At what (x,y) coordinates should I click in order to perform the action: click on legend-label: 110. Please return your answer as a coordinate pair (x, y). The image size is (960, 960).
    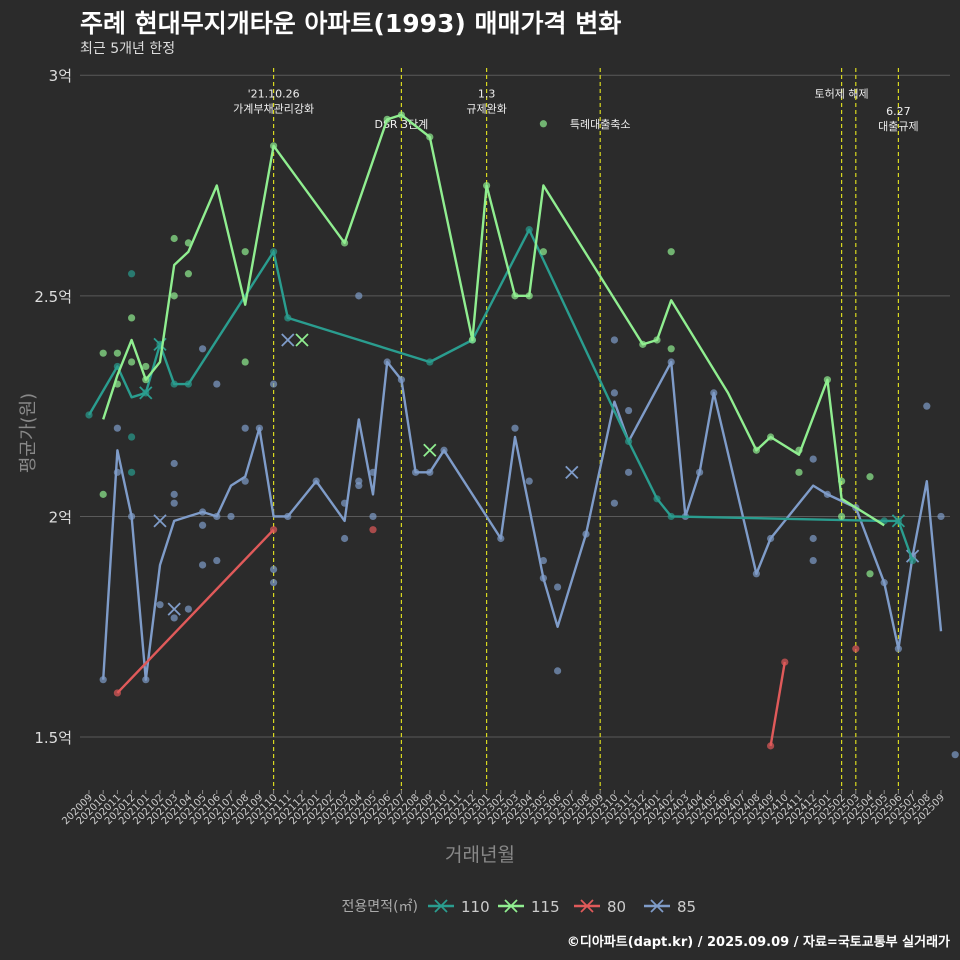
    Looking at the image, I should click on (475, 907).